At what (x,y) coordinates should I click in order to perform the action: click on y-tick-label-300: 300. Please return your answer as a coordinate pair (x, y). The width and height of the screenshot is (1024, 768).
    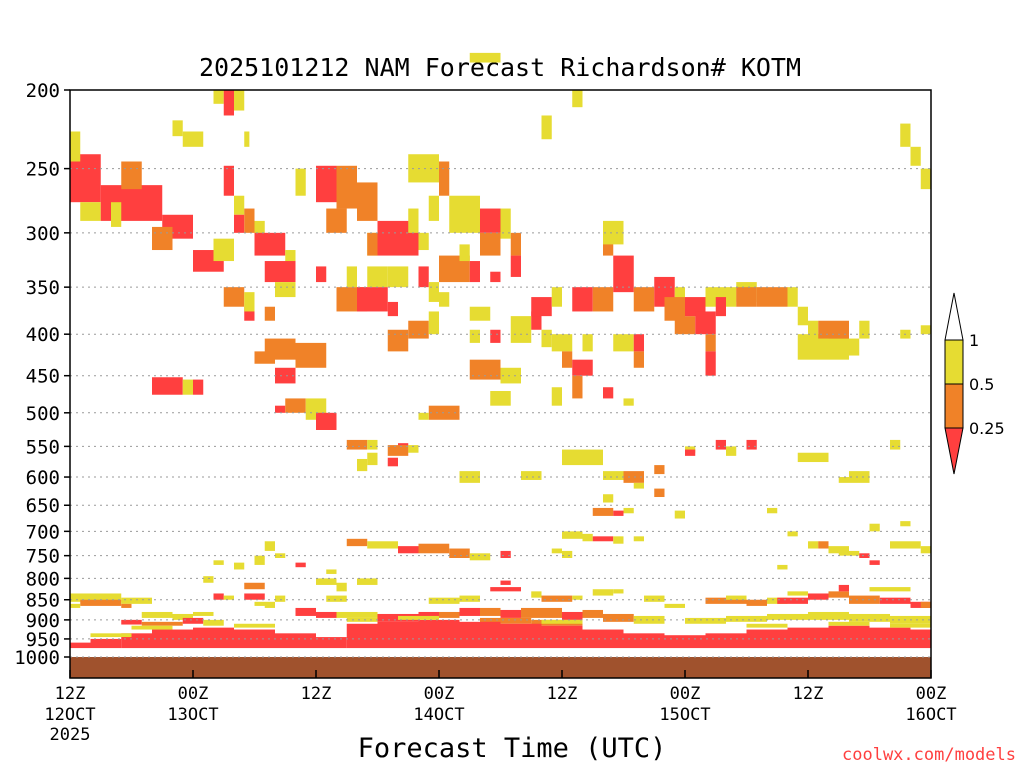
    Looking at the image, I should click on (43, 234).